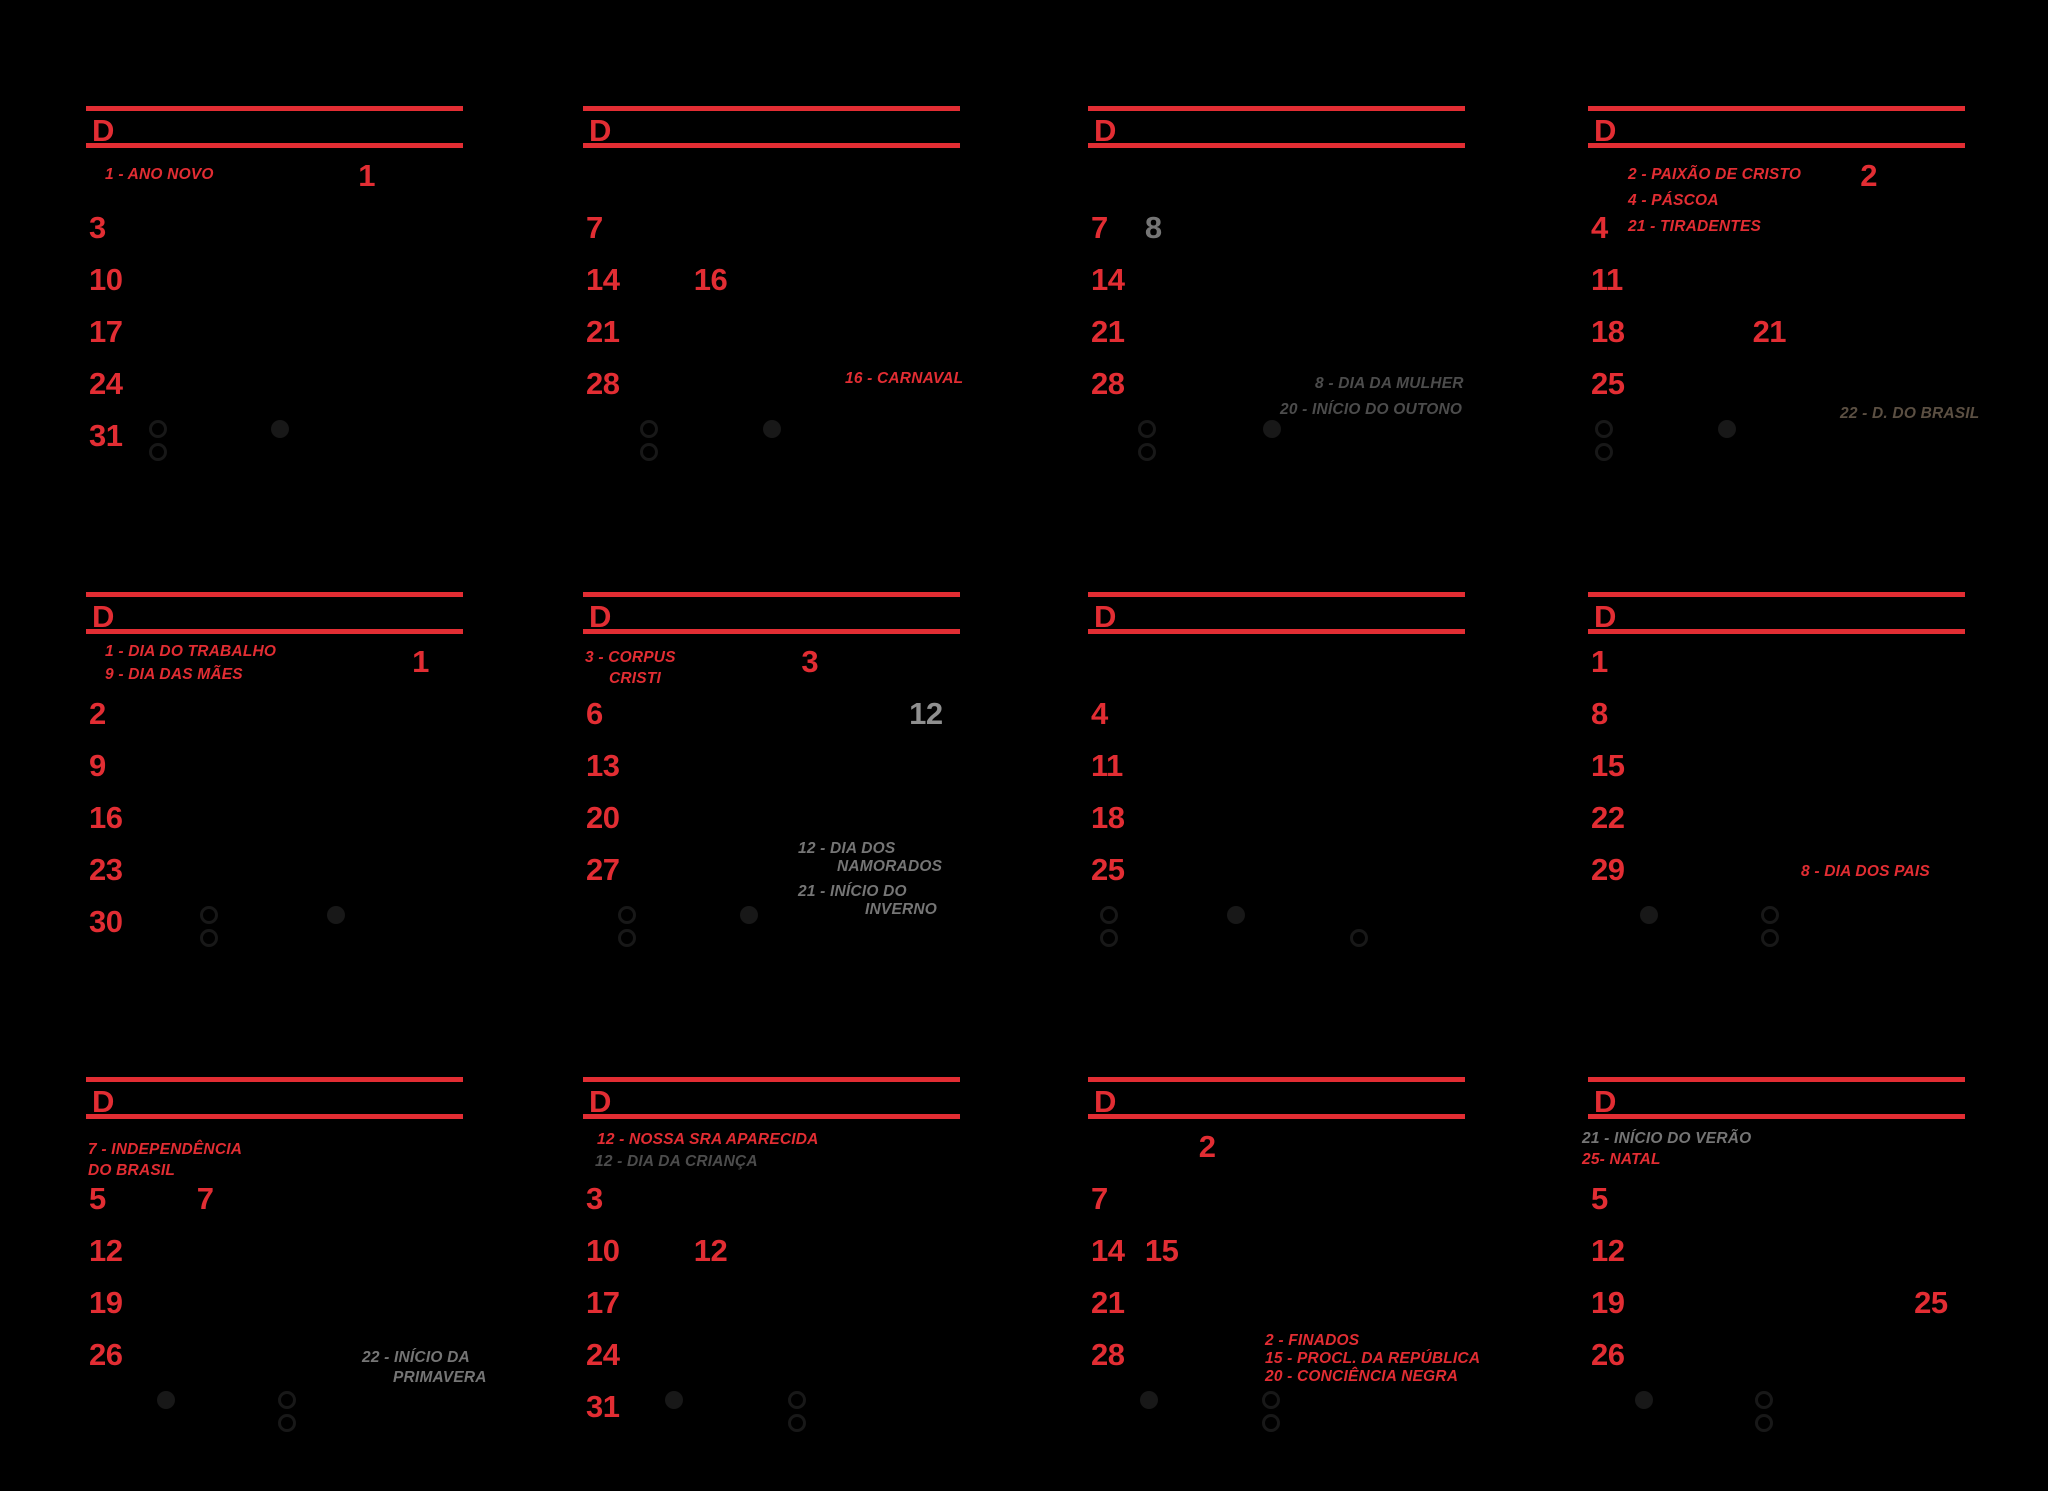  I want to click on holiday-note: 2 - PAIXÃO DE CRISTO, so click(1715, 174).